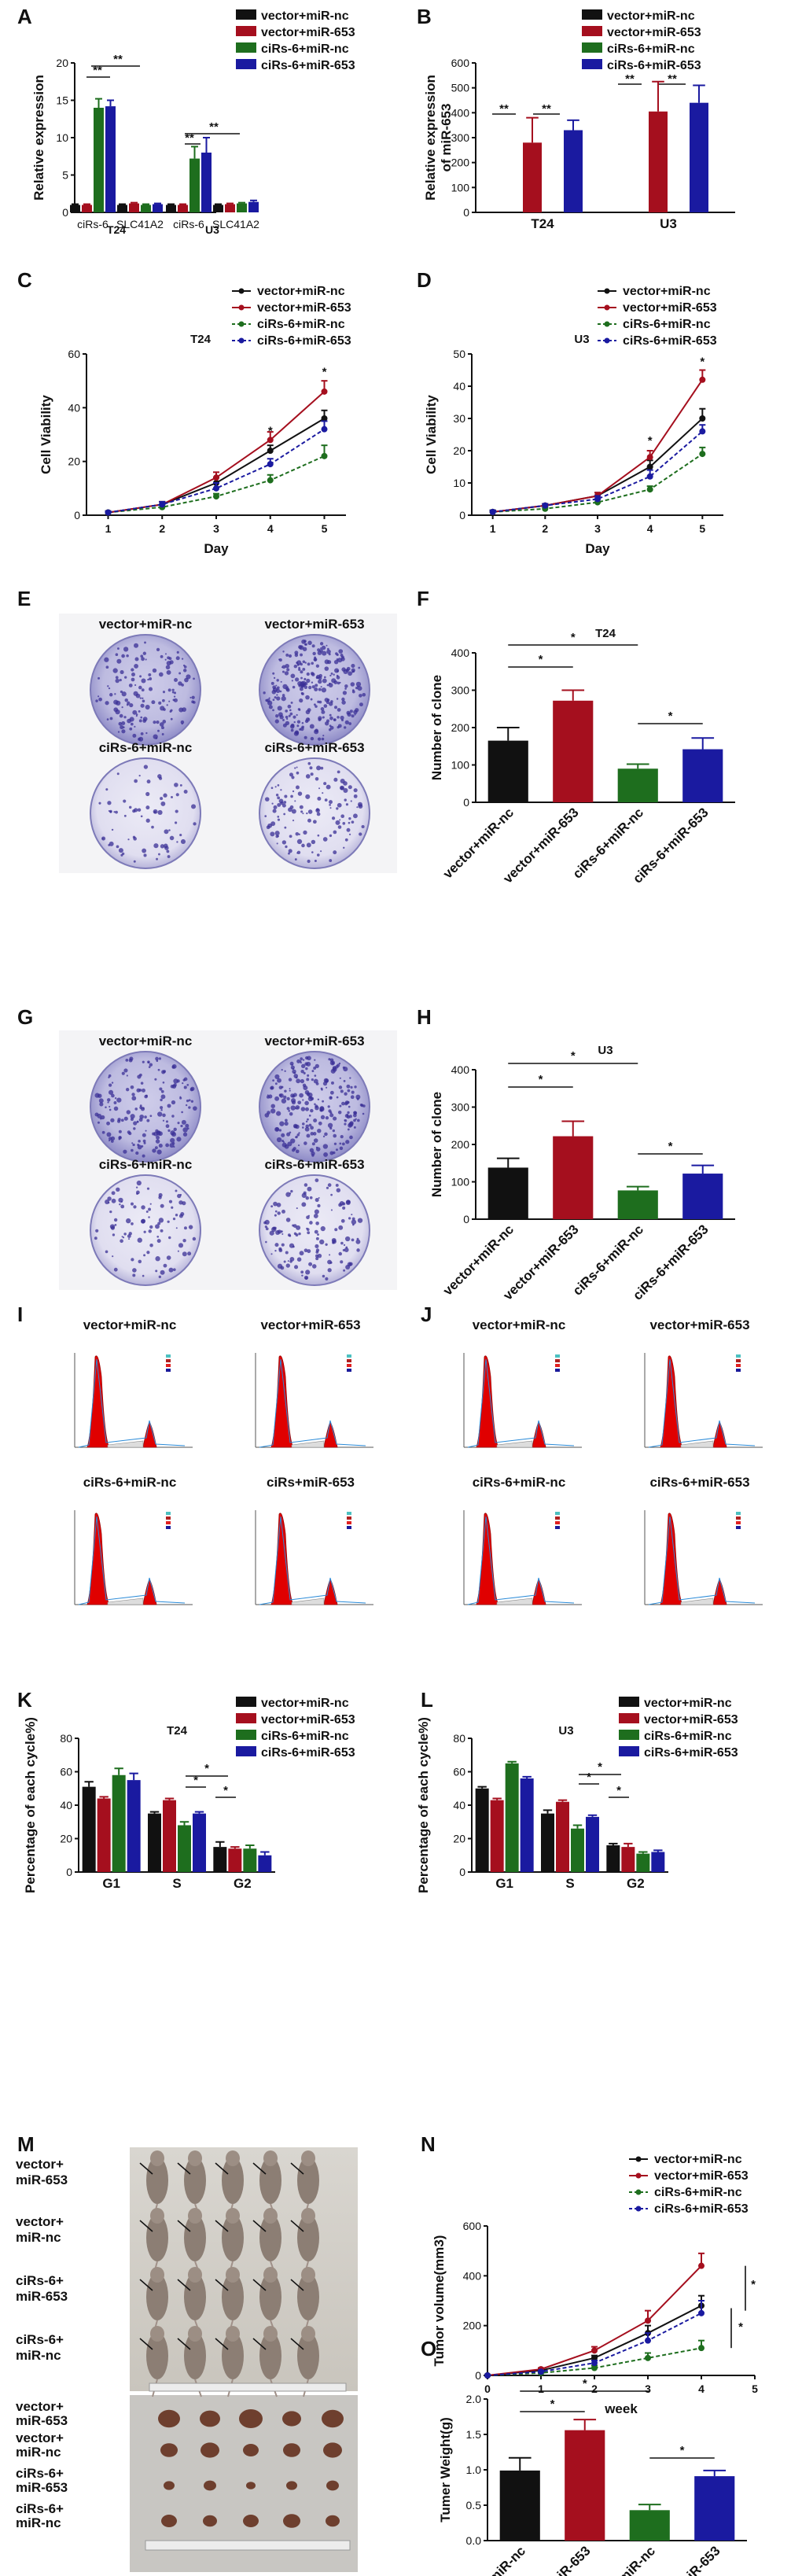 The height and width of the screenshot is (2576, 802). Describe the element at coordinates (132, 1560) in the screenshot. I see `fit-curve` at that location.